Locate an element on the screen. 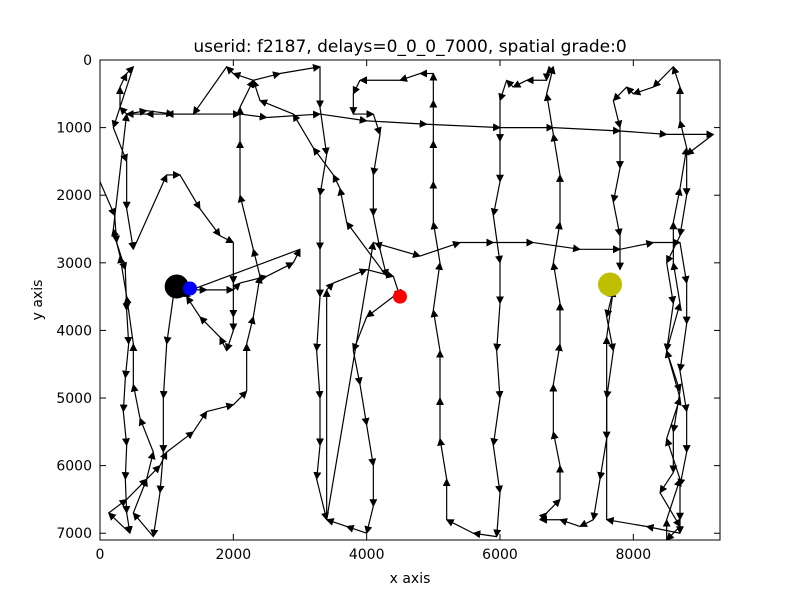  x-tick-label: 4000 is located at coordinates (367, 555).